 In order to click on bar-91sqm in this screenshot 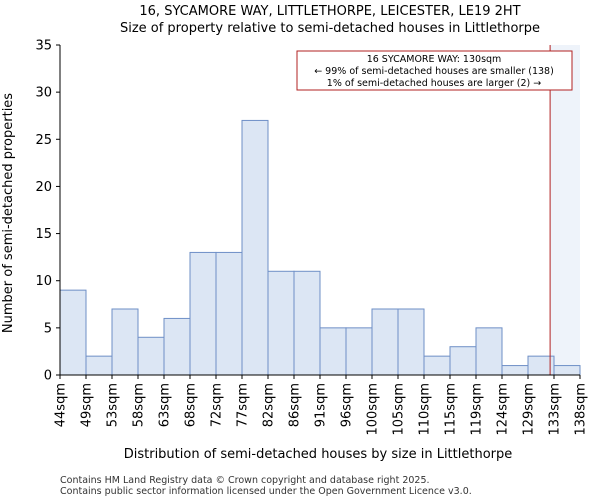, I will do `click(333, 351)`.